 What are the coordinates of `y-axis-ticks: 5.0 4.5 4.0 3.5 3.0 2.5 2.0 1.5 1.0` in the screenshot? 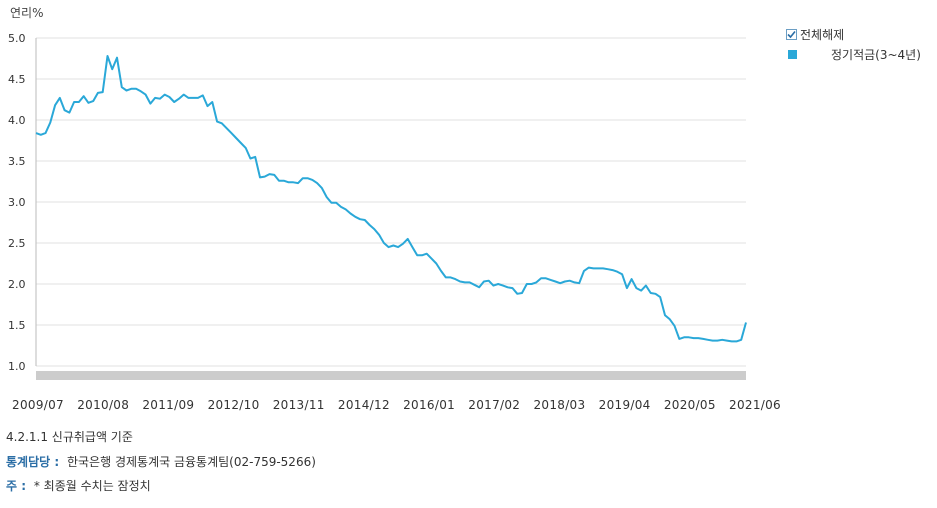 It's located at (17, 202).